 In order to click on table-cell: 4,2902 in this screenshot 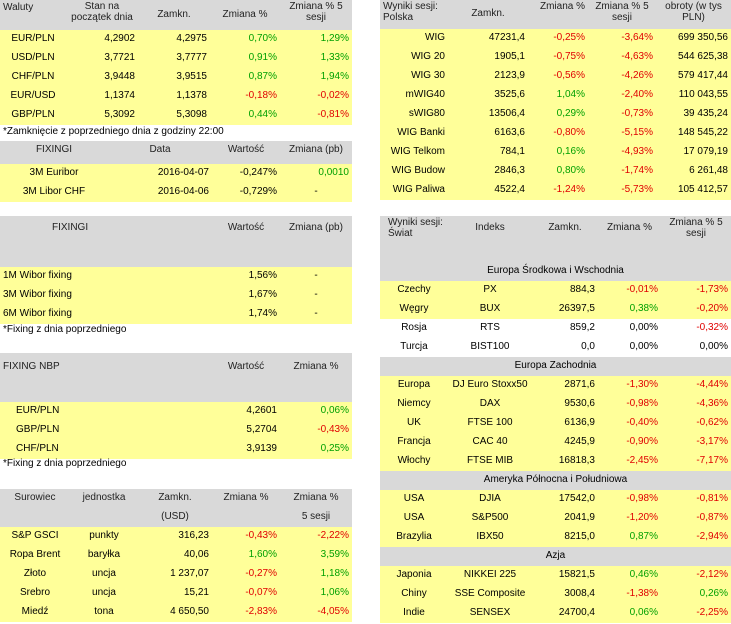, I will do `click(102, 39)`.